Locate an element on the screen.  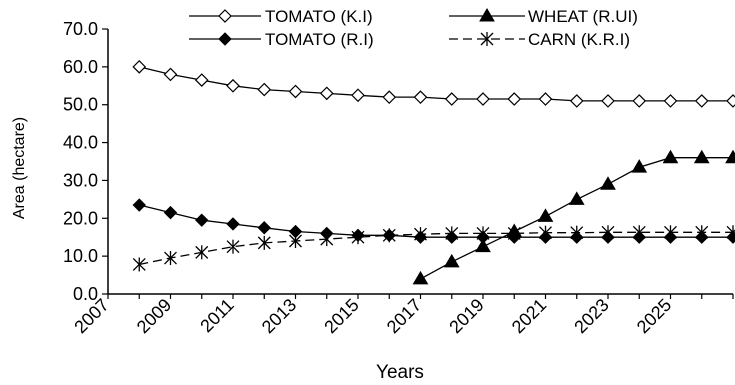
y-axis-label: Area (hectare) is located at coordinates (19, 168).